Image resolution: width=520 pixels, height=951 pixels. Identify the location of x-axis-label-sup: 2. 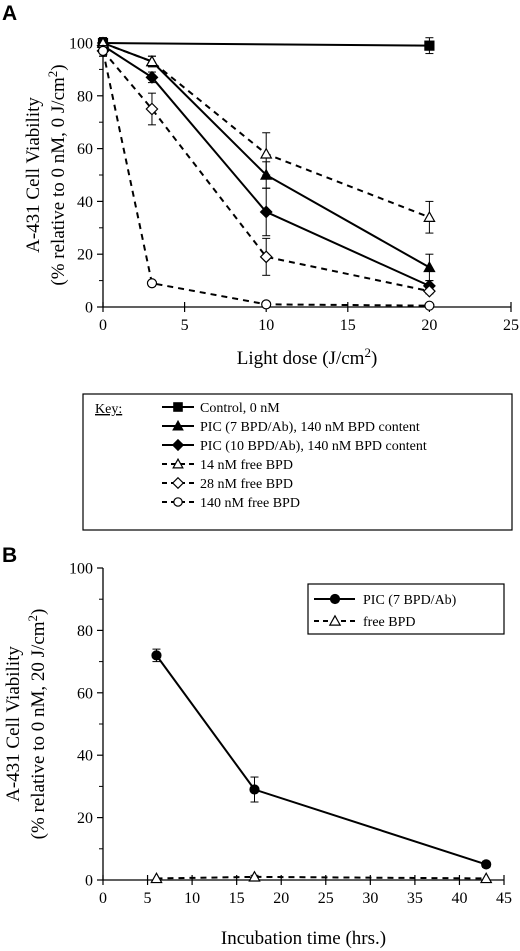
(367, 352).